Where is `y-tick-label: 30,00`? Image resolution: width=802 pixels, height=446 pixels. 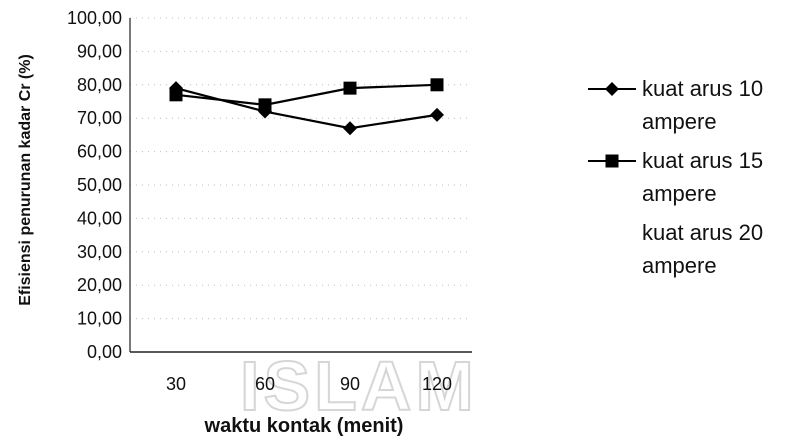 y-tick-label: 30,00 is located at coordinates (99, 252).